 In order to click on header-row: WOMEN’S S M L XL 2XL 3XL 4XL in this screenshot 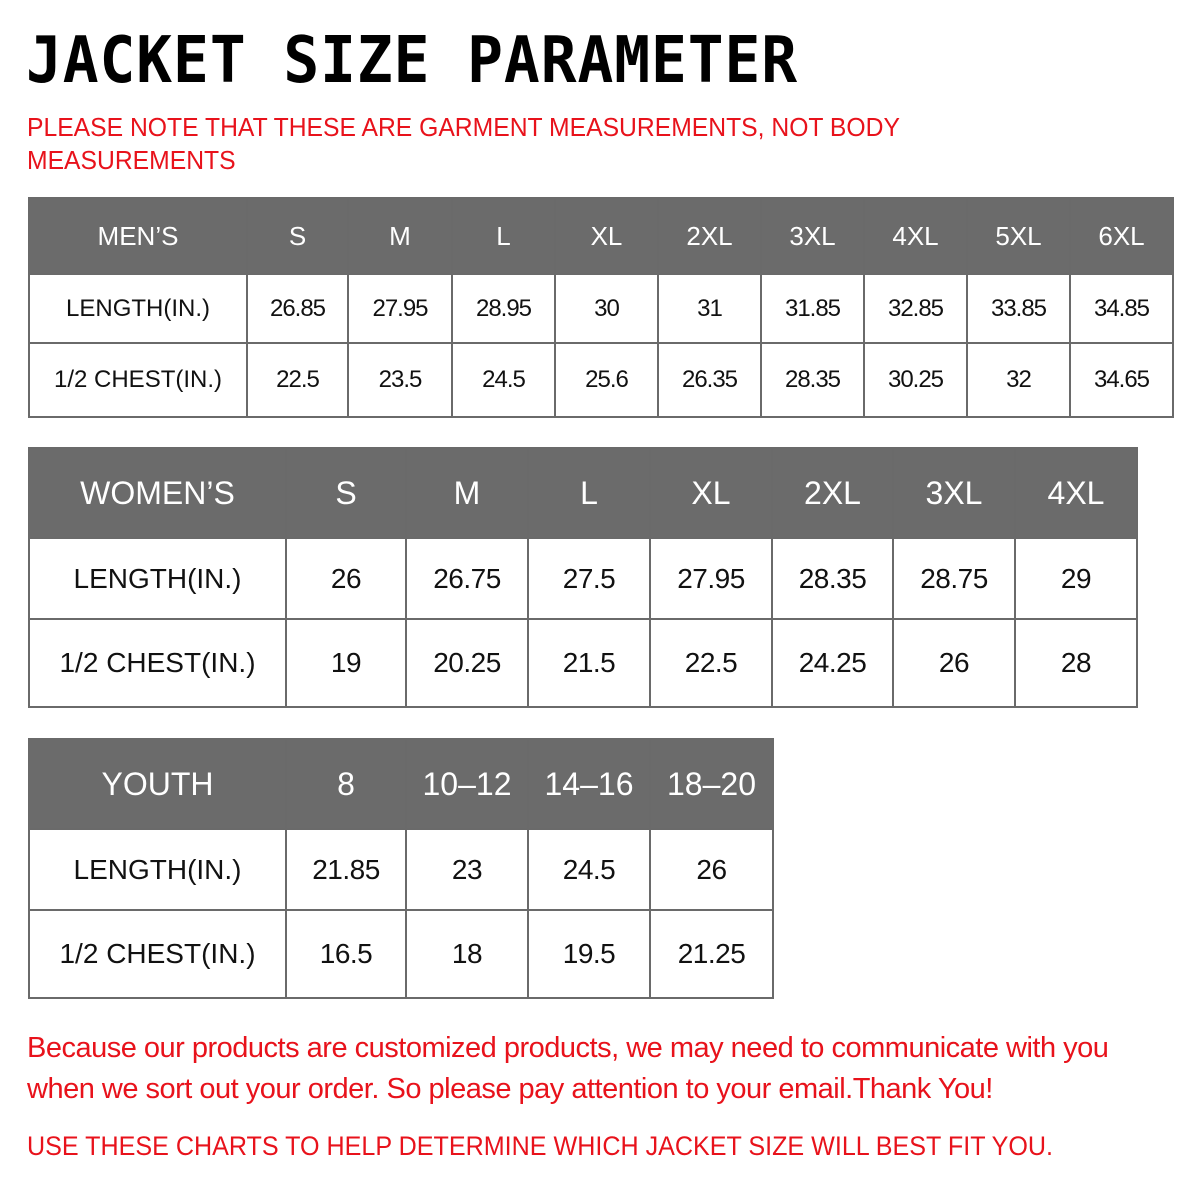, I will do `click(583, 493)`.